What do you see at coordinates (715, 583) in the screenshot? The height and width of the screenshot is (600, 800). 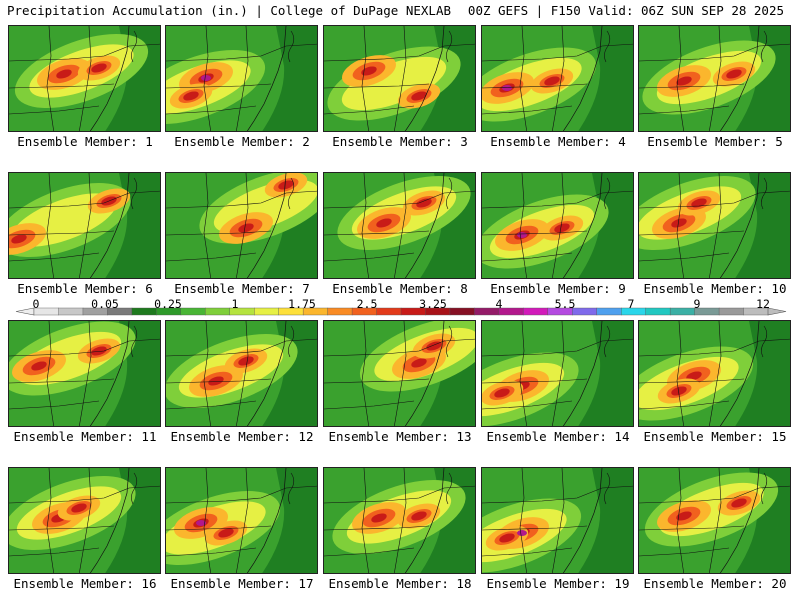 I see `member-label: Ensemble Member: 20` at bounding box center [715, 583].